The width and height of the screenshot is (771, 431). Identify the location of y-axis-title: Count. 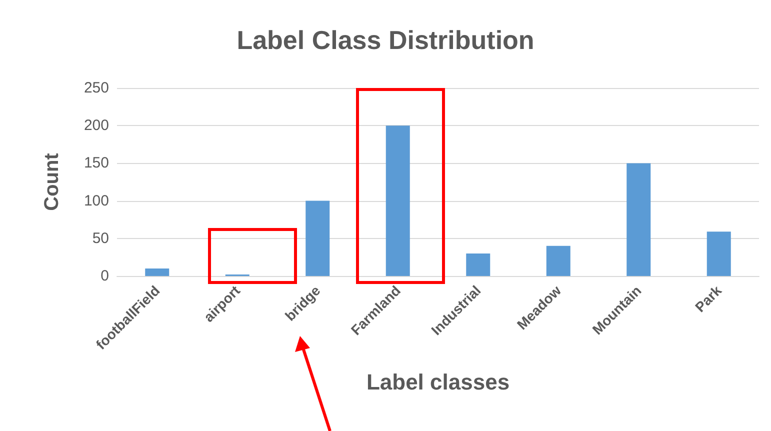
(52, 181).